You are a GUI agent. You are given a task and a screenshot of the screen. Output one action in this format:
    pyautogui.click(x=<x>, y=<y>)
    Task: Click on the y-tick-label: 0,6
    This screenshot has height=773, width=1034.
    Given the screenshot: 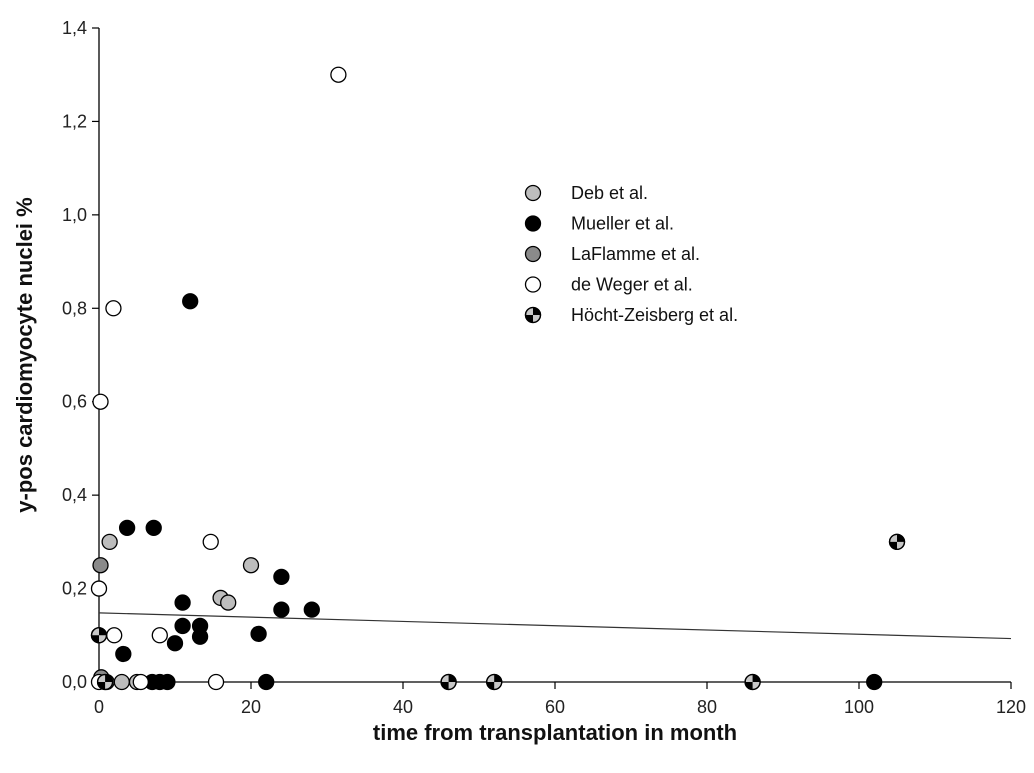 What is the action you would take?
    pyautogui.click(x=74, y=402)
    